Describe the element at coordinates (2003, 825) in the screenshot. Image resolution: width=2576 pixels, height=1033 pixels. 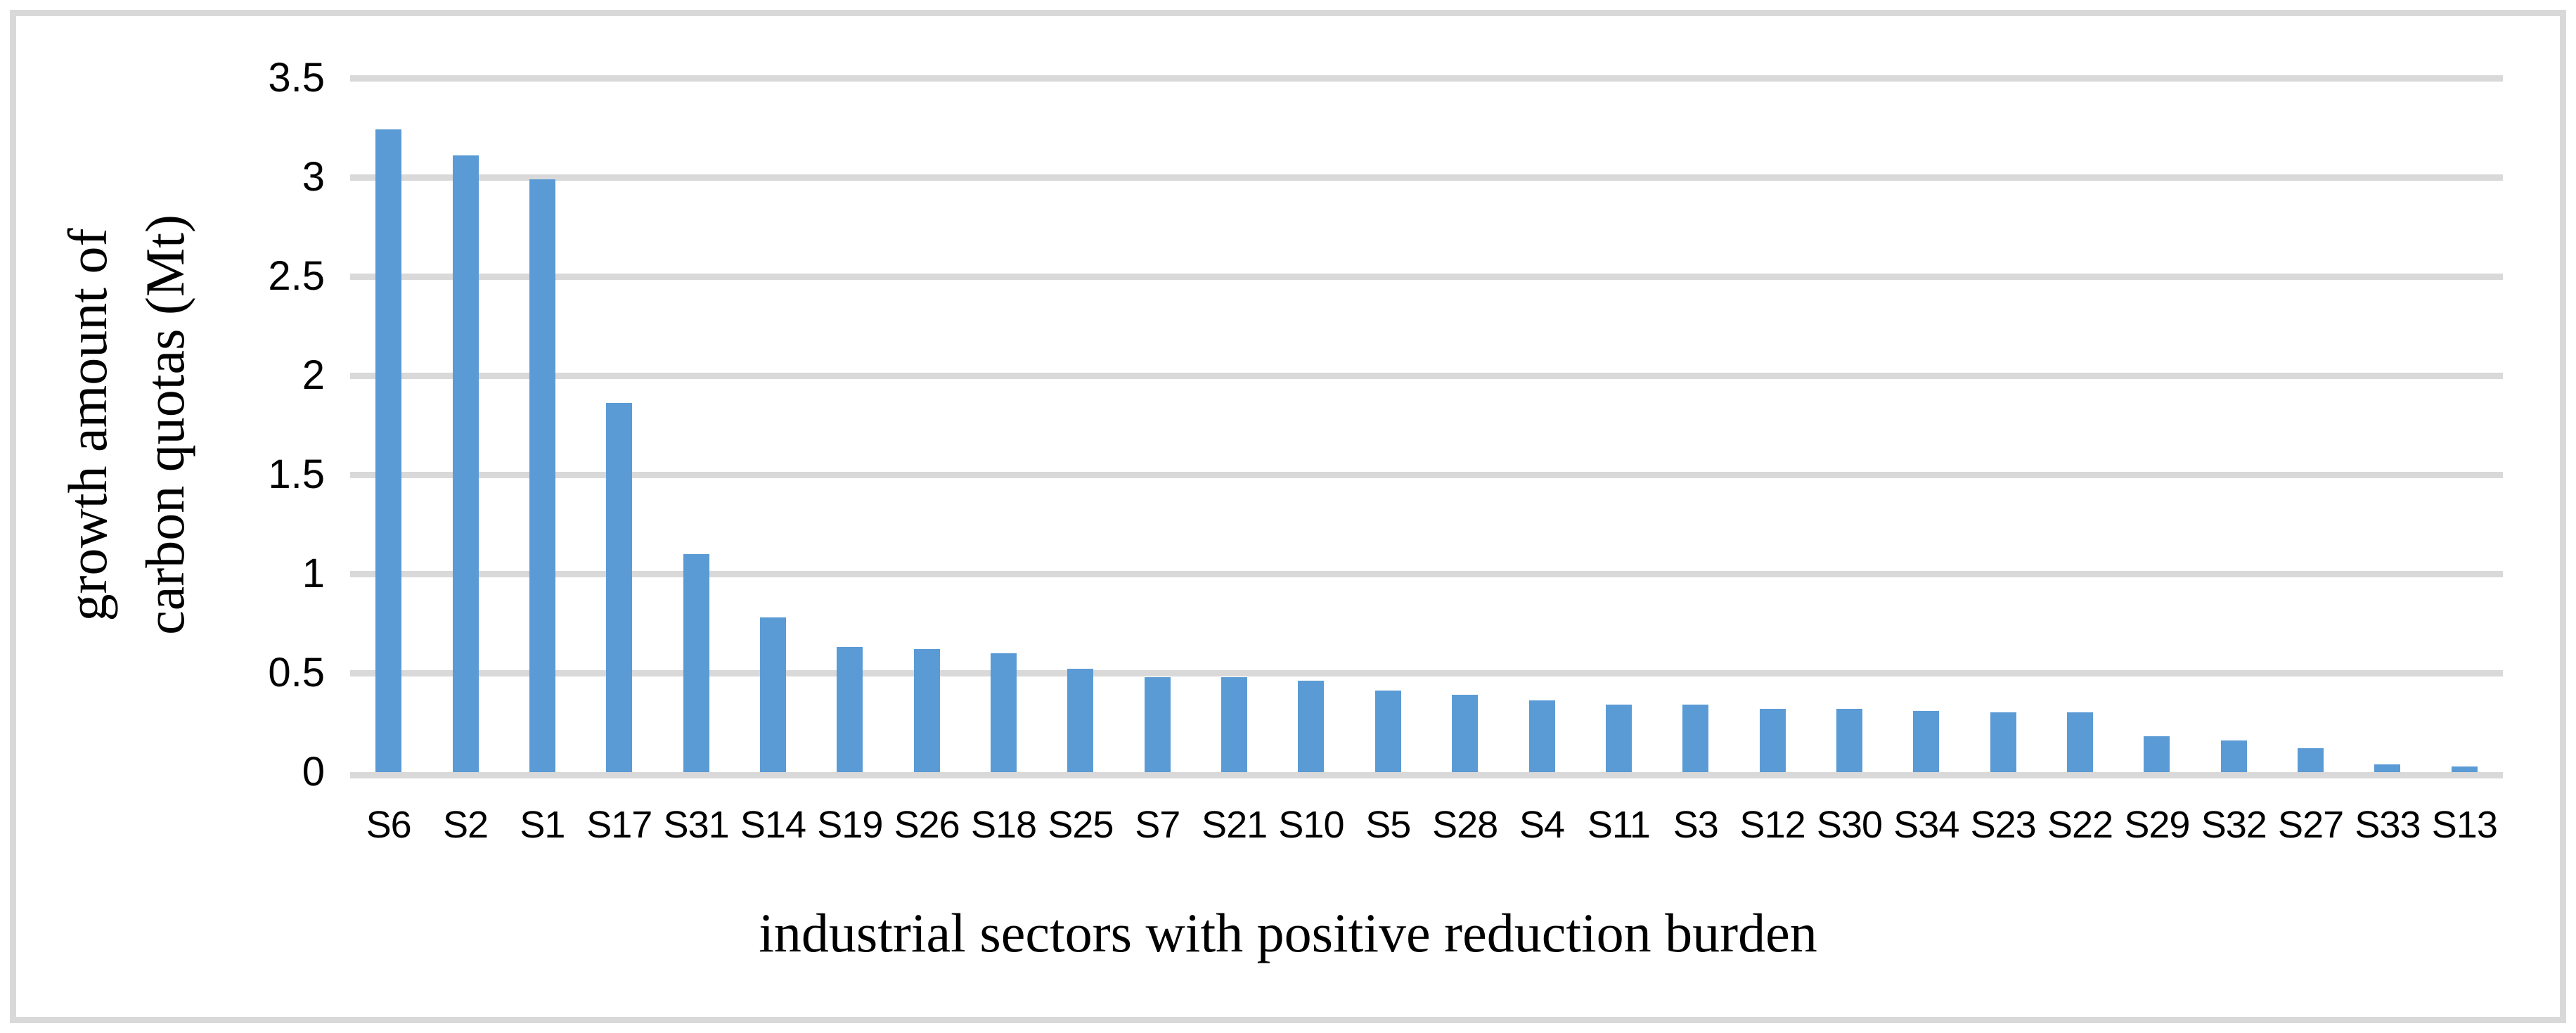
I see `x-tick-label-S23: S23` at that location.